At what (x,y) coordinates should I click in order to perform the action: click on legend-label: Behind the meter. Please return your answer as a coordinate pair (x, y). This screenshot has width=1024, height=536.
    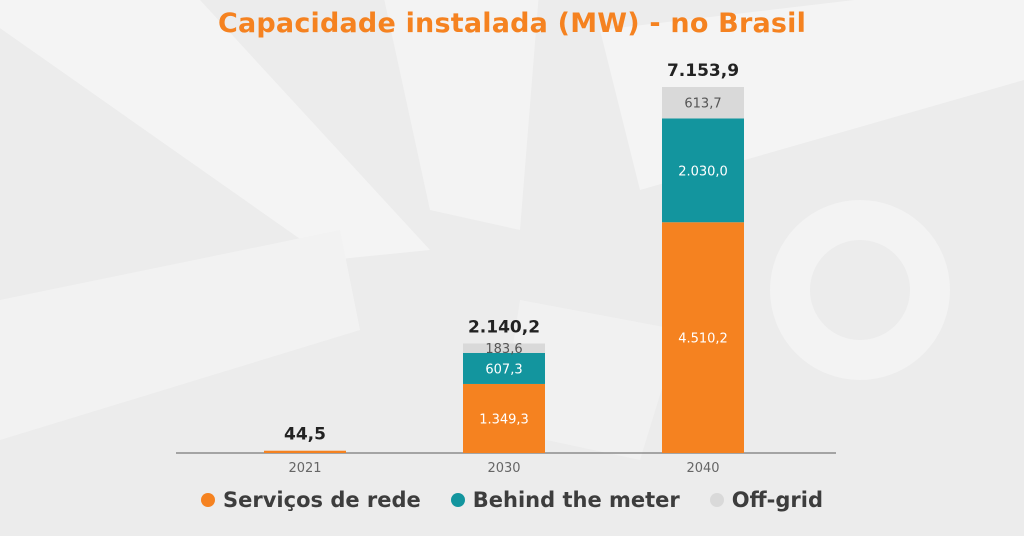
    Looking at the image, I should click on (576, 500).